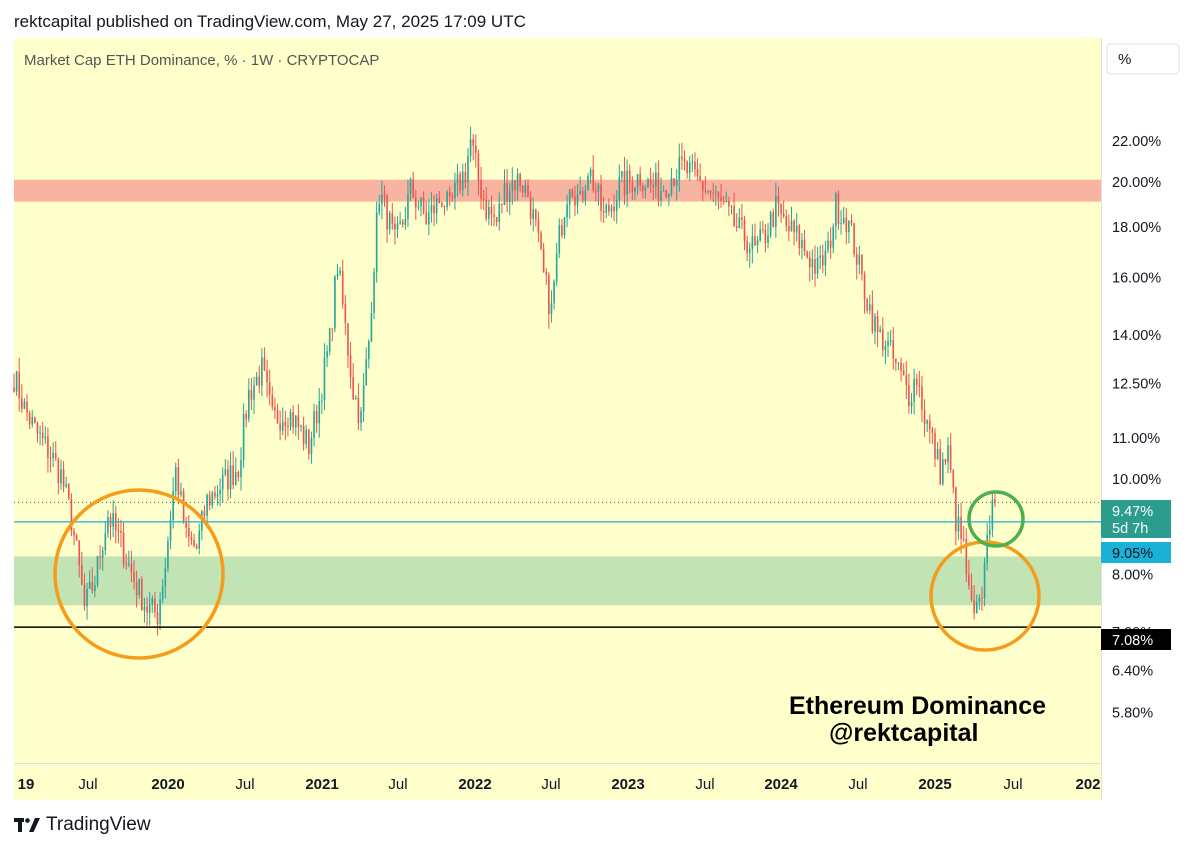 This screenshot has height=848, width=1200. Describe the element at coordinates (26, 784) in the screenshot. I see `x-tick-label: 19` at that location.